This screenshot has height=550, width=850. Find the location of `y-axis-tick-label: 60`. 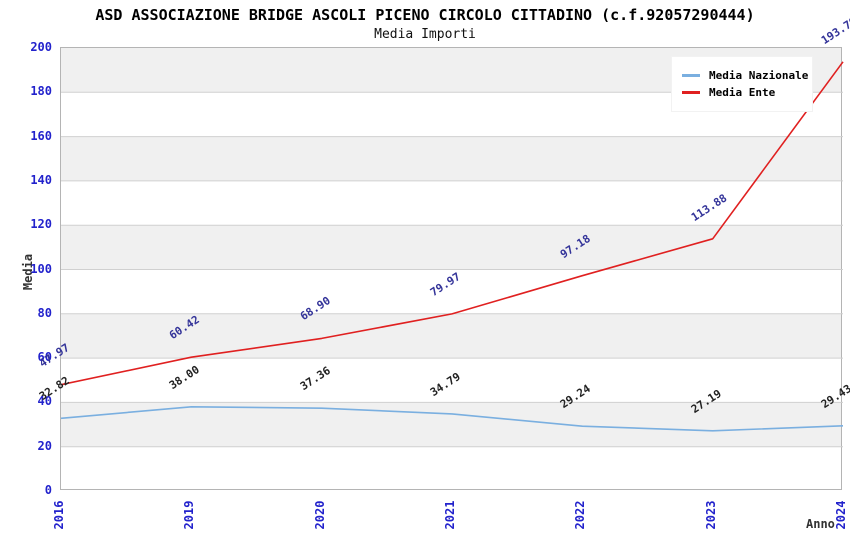

y-axis-tick-label: 60 is located at coordinates (44, 357).